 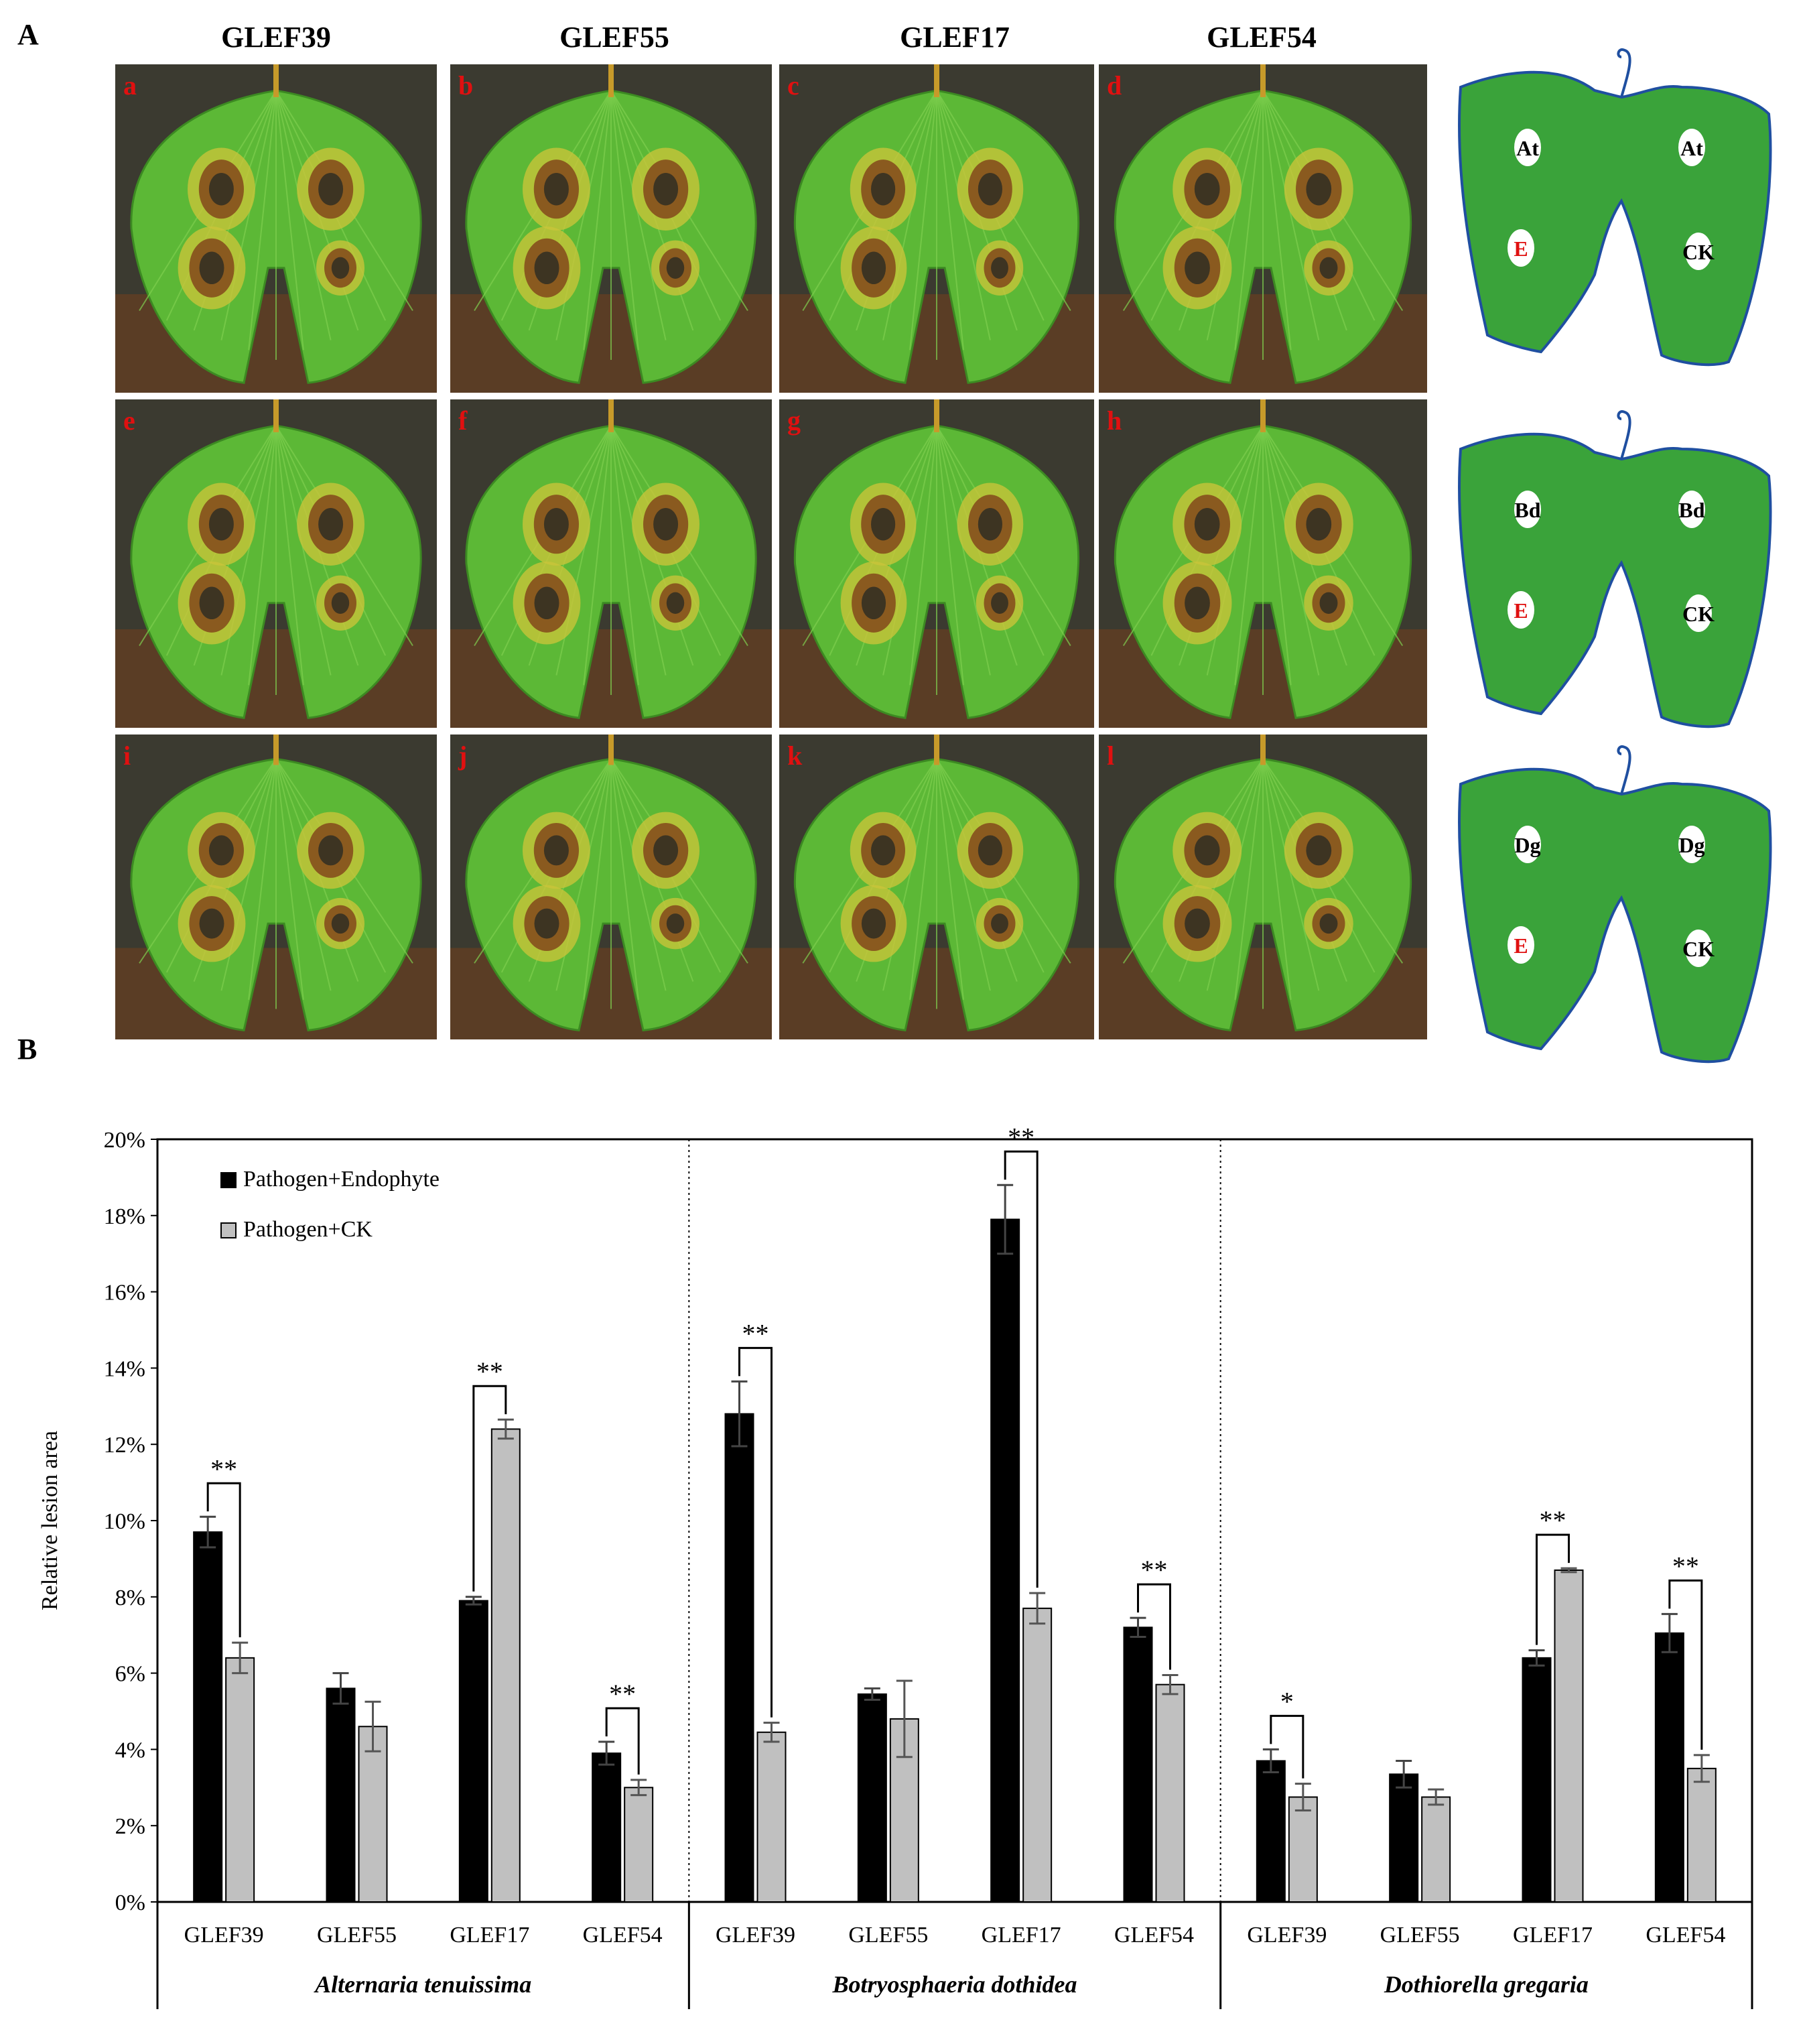 I want to click on diagram-spot-label: At, so click(x=1527, y=148).